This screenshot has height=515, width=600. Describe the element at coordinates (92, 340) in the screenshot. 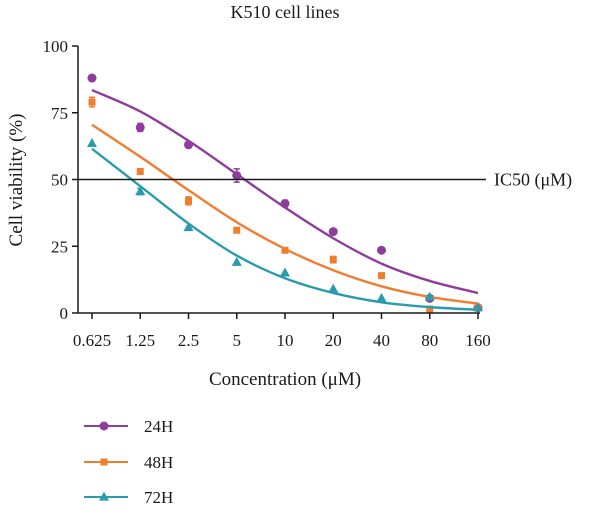

I see `x-tick-label: 0.625` at that location.